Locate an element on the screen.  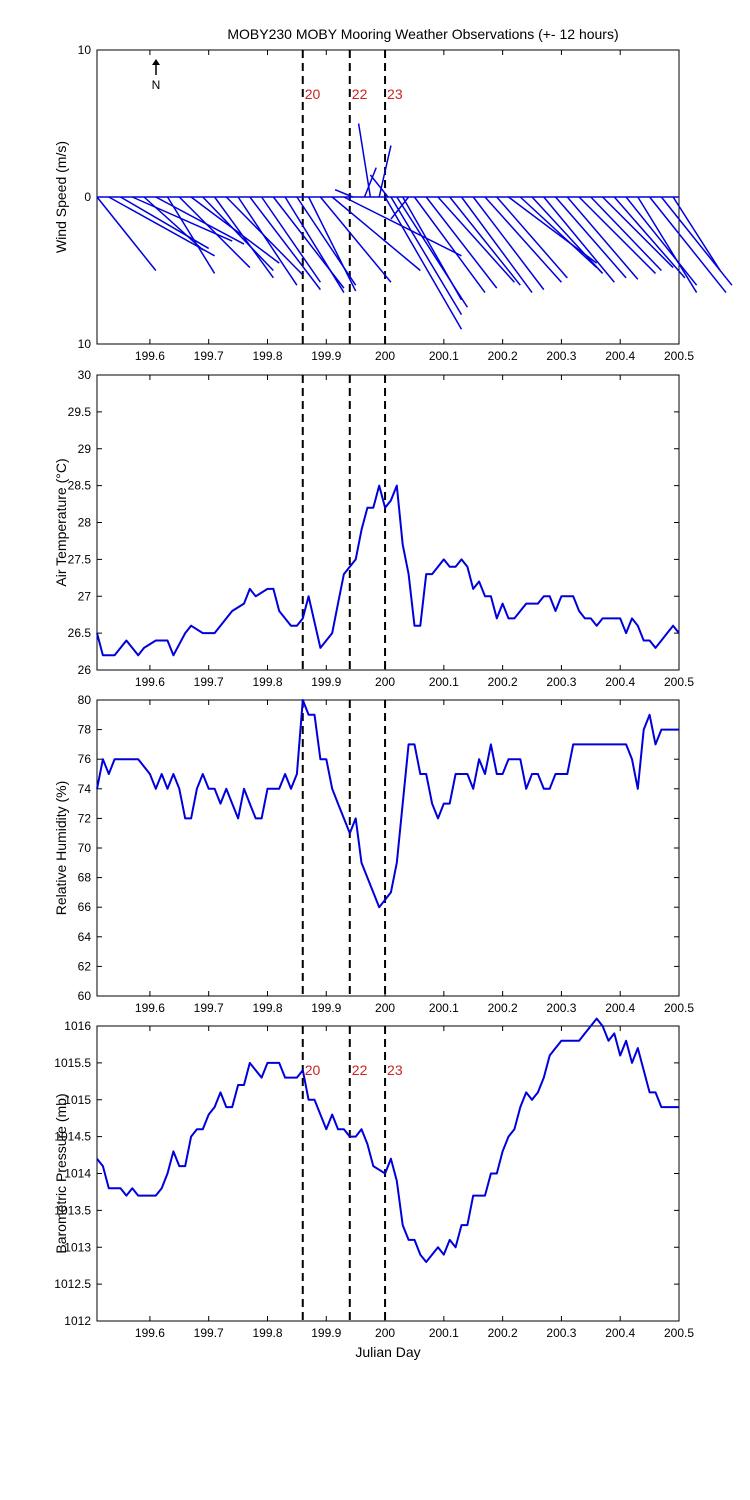
y-tick-label: 1013.5 is located at coordinates (72, 1210).